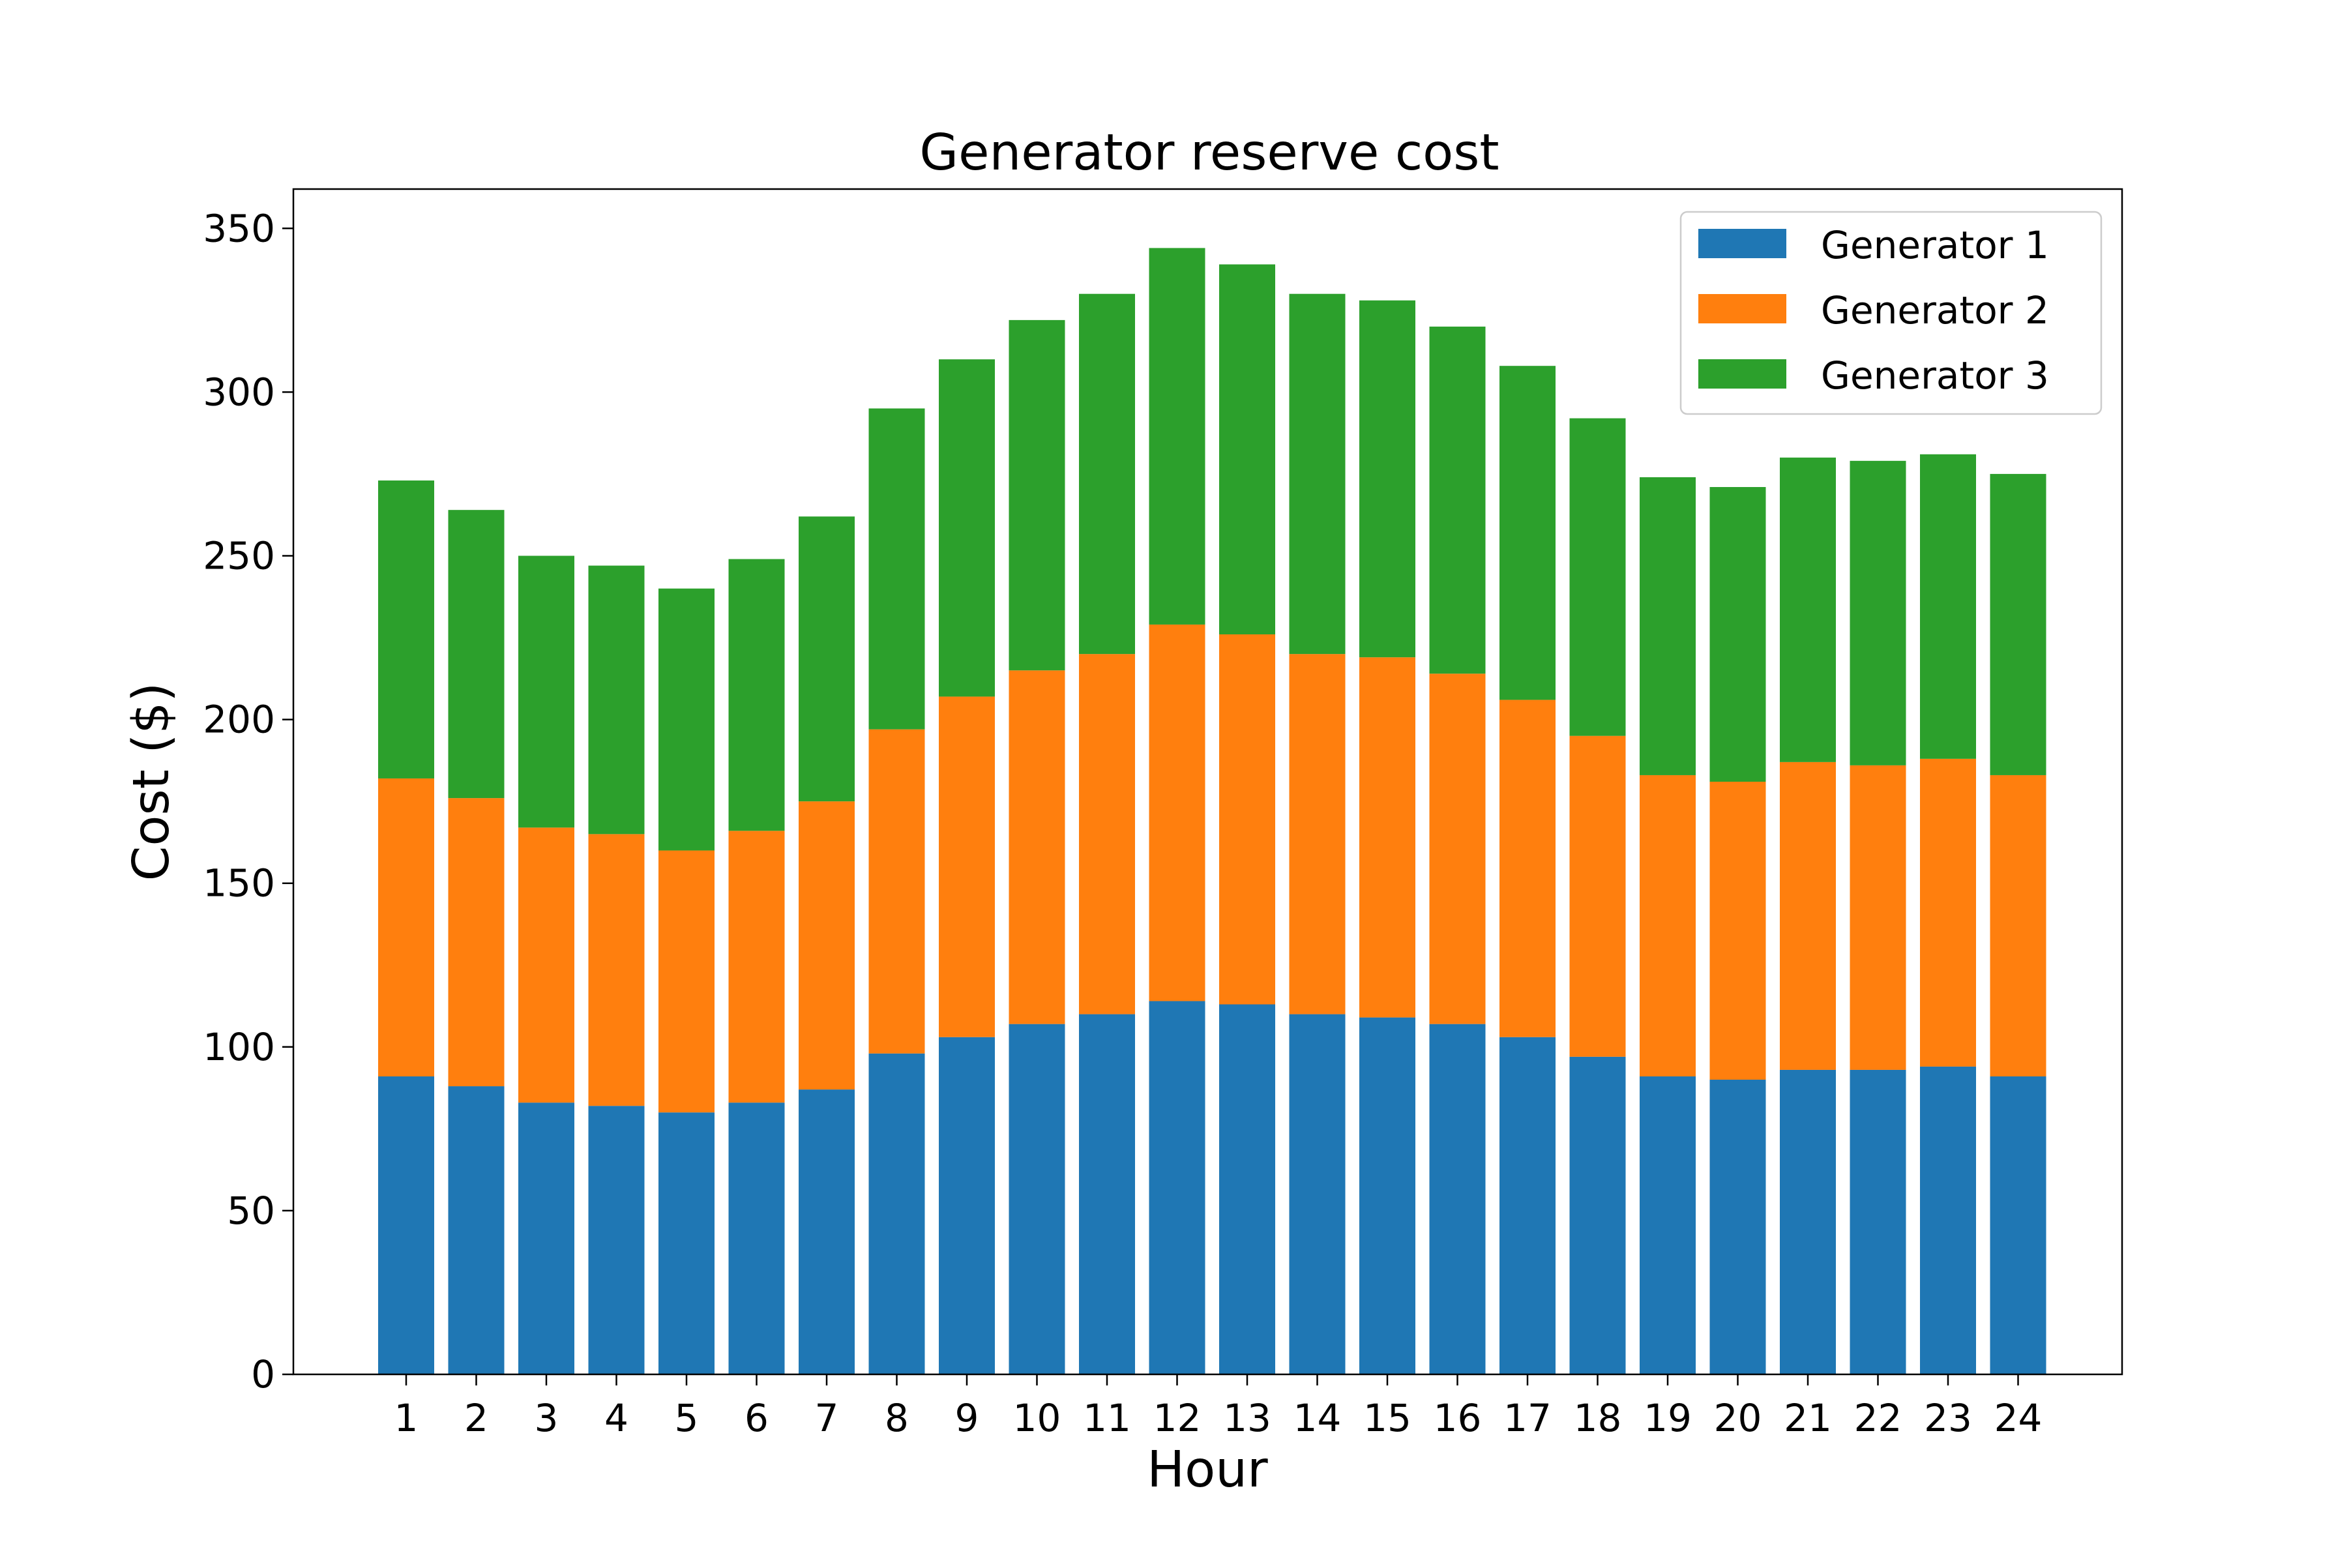 This screenshot has width=2347, height=1568. What do you see at coordinates (1948, 1418) in the screenshot?
I see `x-tick-label-23: 23` at bounding box center [1948, 1418].